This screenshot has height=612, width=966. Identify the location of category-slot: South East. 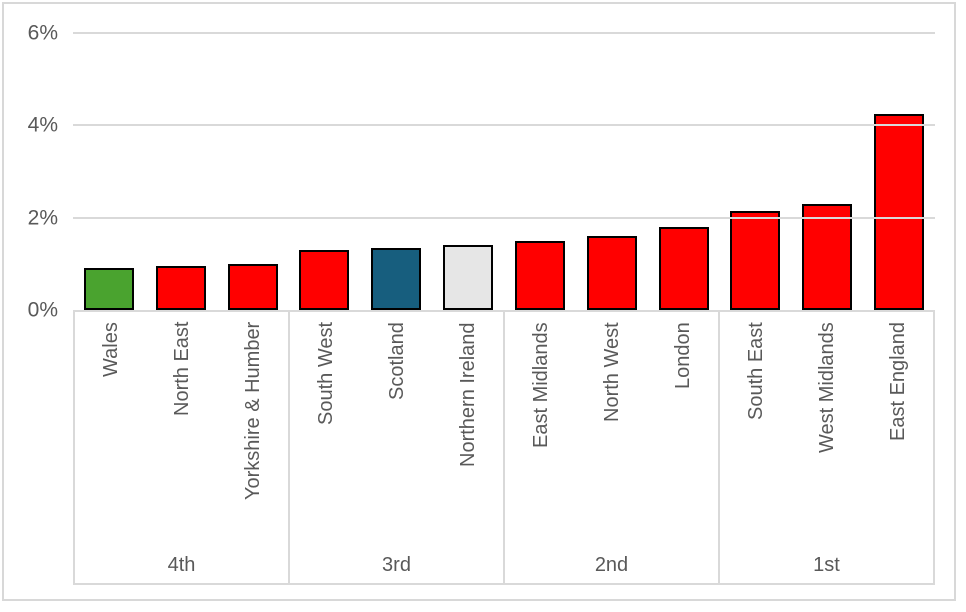
(755, 447).